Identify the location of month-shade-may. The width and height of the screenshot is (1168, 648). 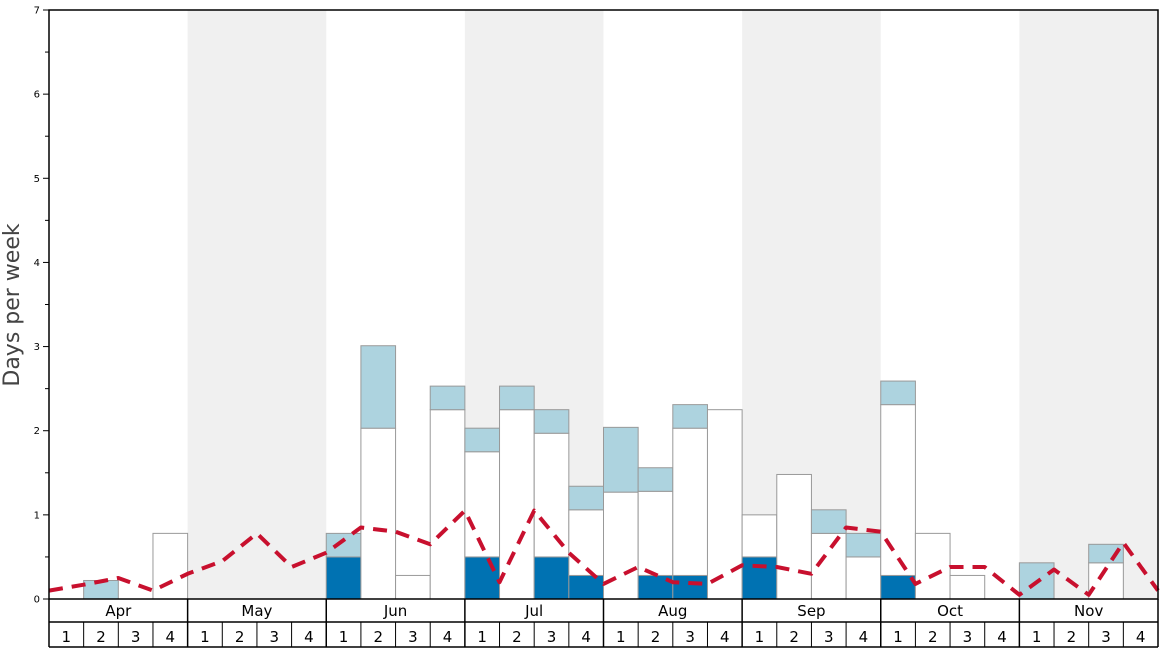
(257, 304).